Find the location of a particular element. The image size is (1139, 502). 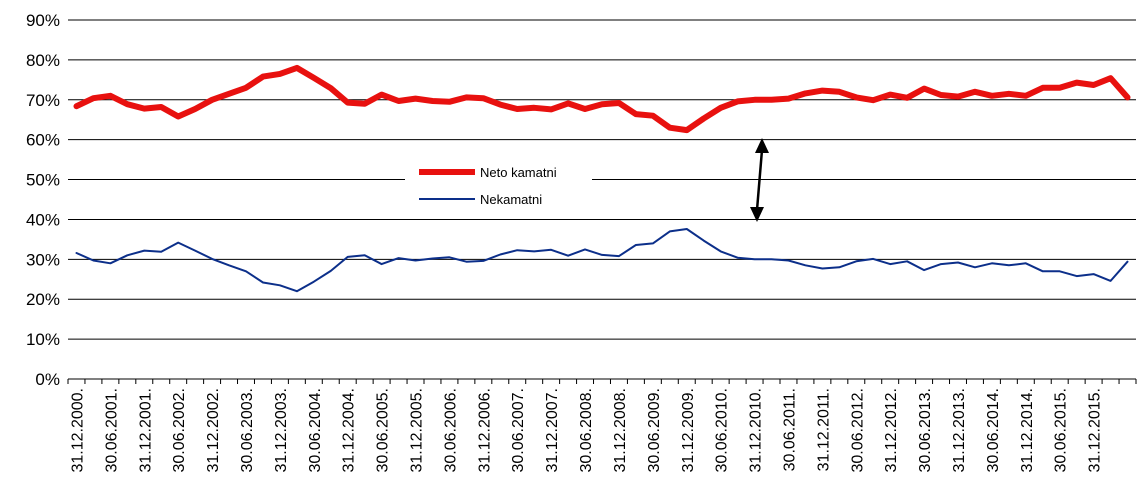

x-tick-label: 31.12.2012. is located at coordinates (891, 430).